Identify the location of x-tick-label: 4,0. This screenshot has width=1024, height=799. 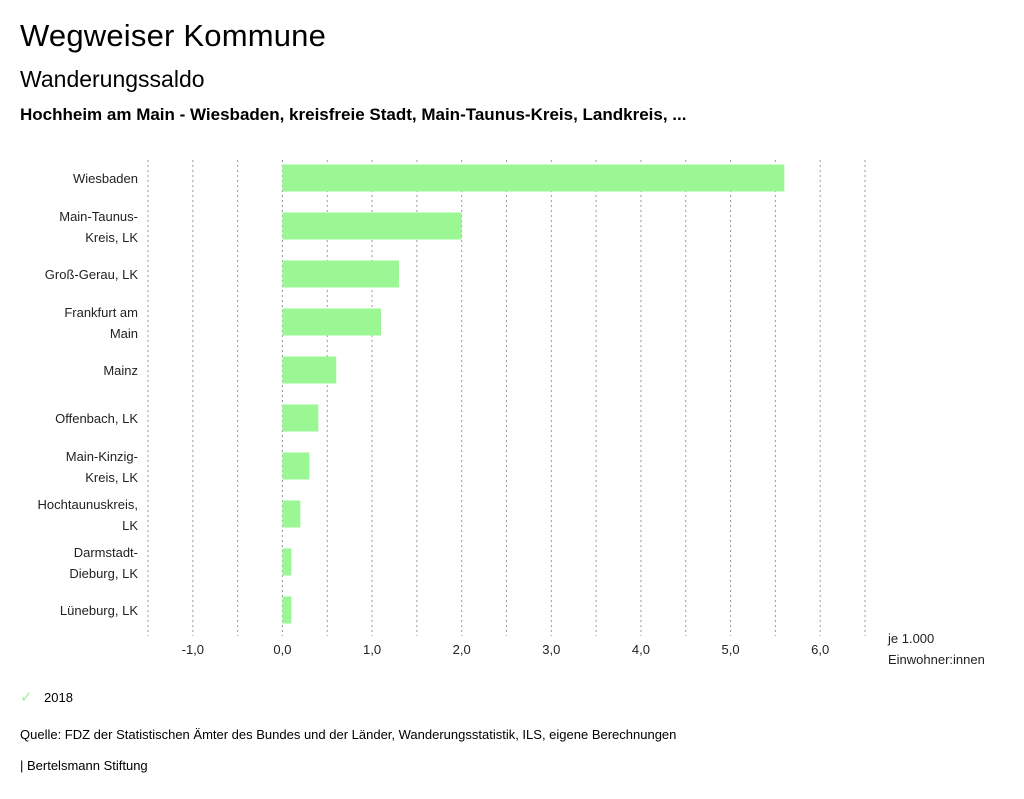
(641, 649).